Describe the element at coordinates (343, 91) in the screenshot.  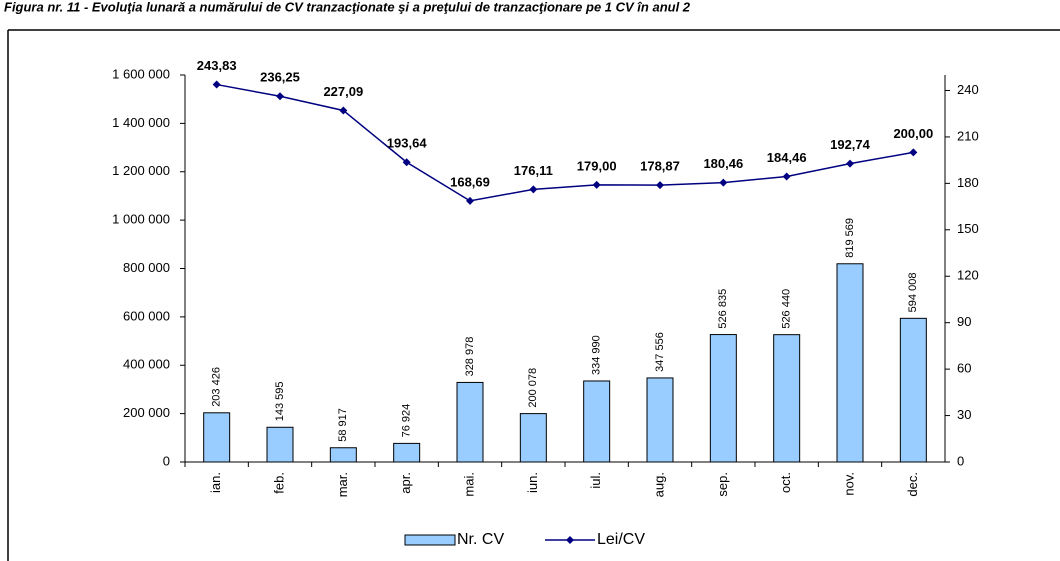
I see `line-value-label: 227,09` at that location.